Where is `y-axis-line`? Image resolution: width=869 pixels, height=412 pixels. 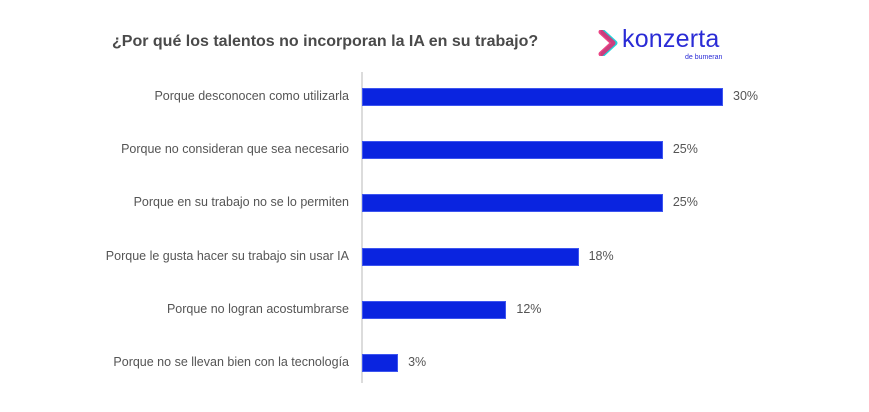
y-axis-line is located at coordinates (362, 227).